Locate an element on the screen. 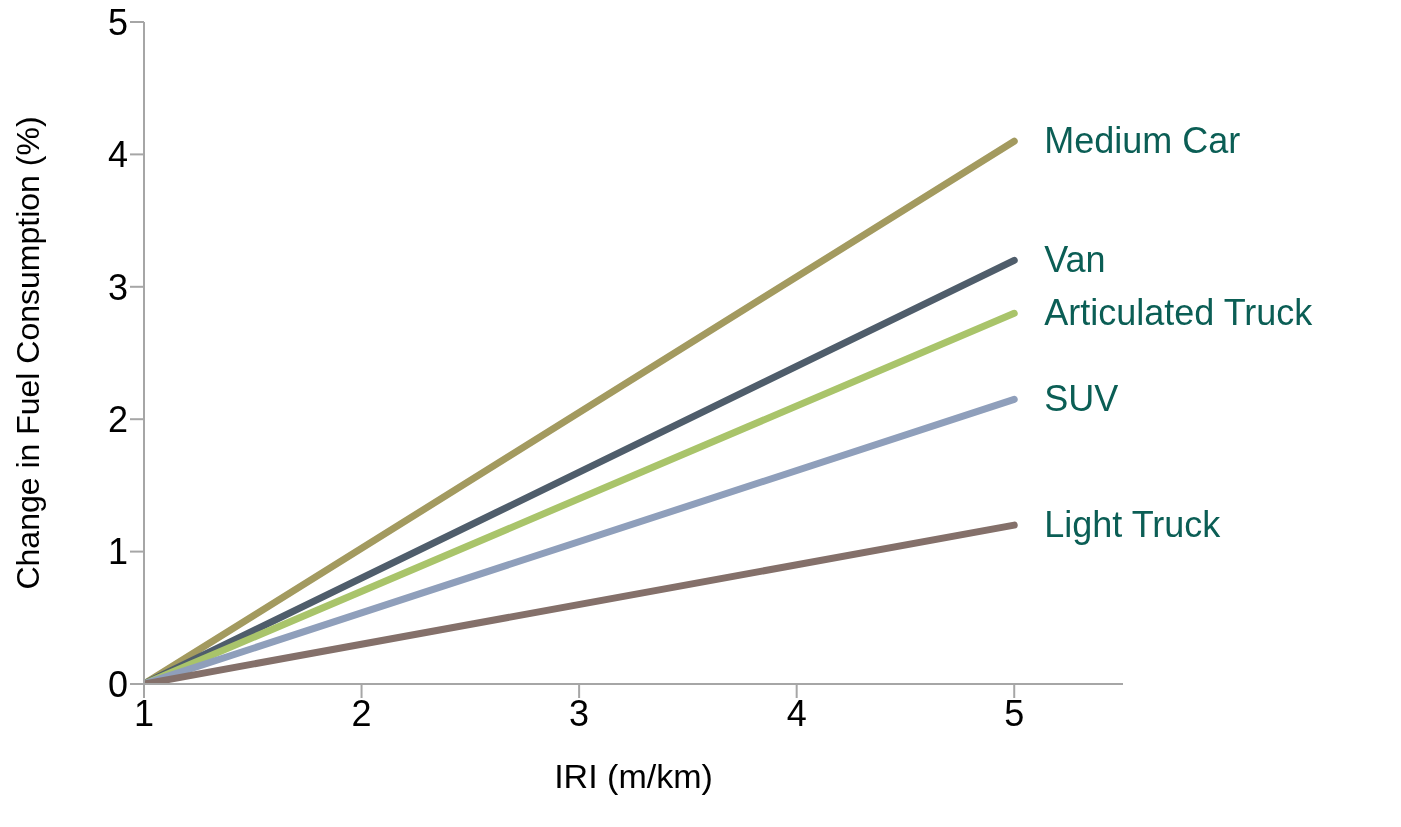  y-tick-label: 2 is located at coordinates (117, 419).